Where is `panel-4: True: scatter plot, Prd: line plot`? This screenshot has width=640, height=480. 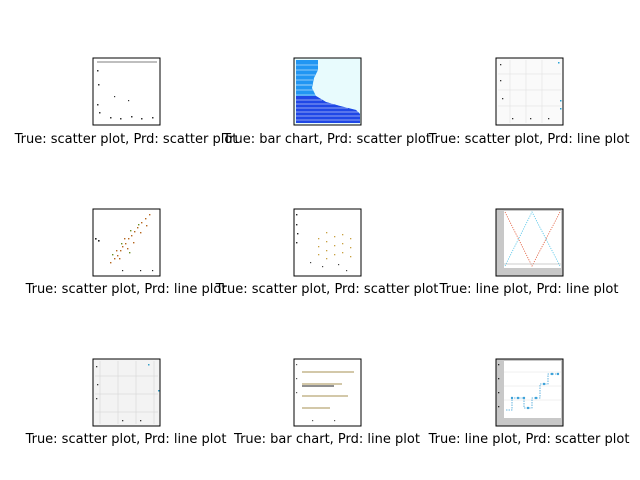
panel-4: True: scatter plot, Prd: line plot is located at coordinates (126, 252).